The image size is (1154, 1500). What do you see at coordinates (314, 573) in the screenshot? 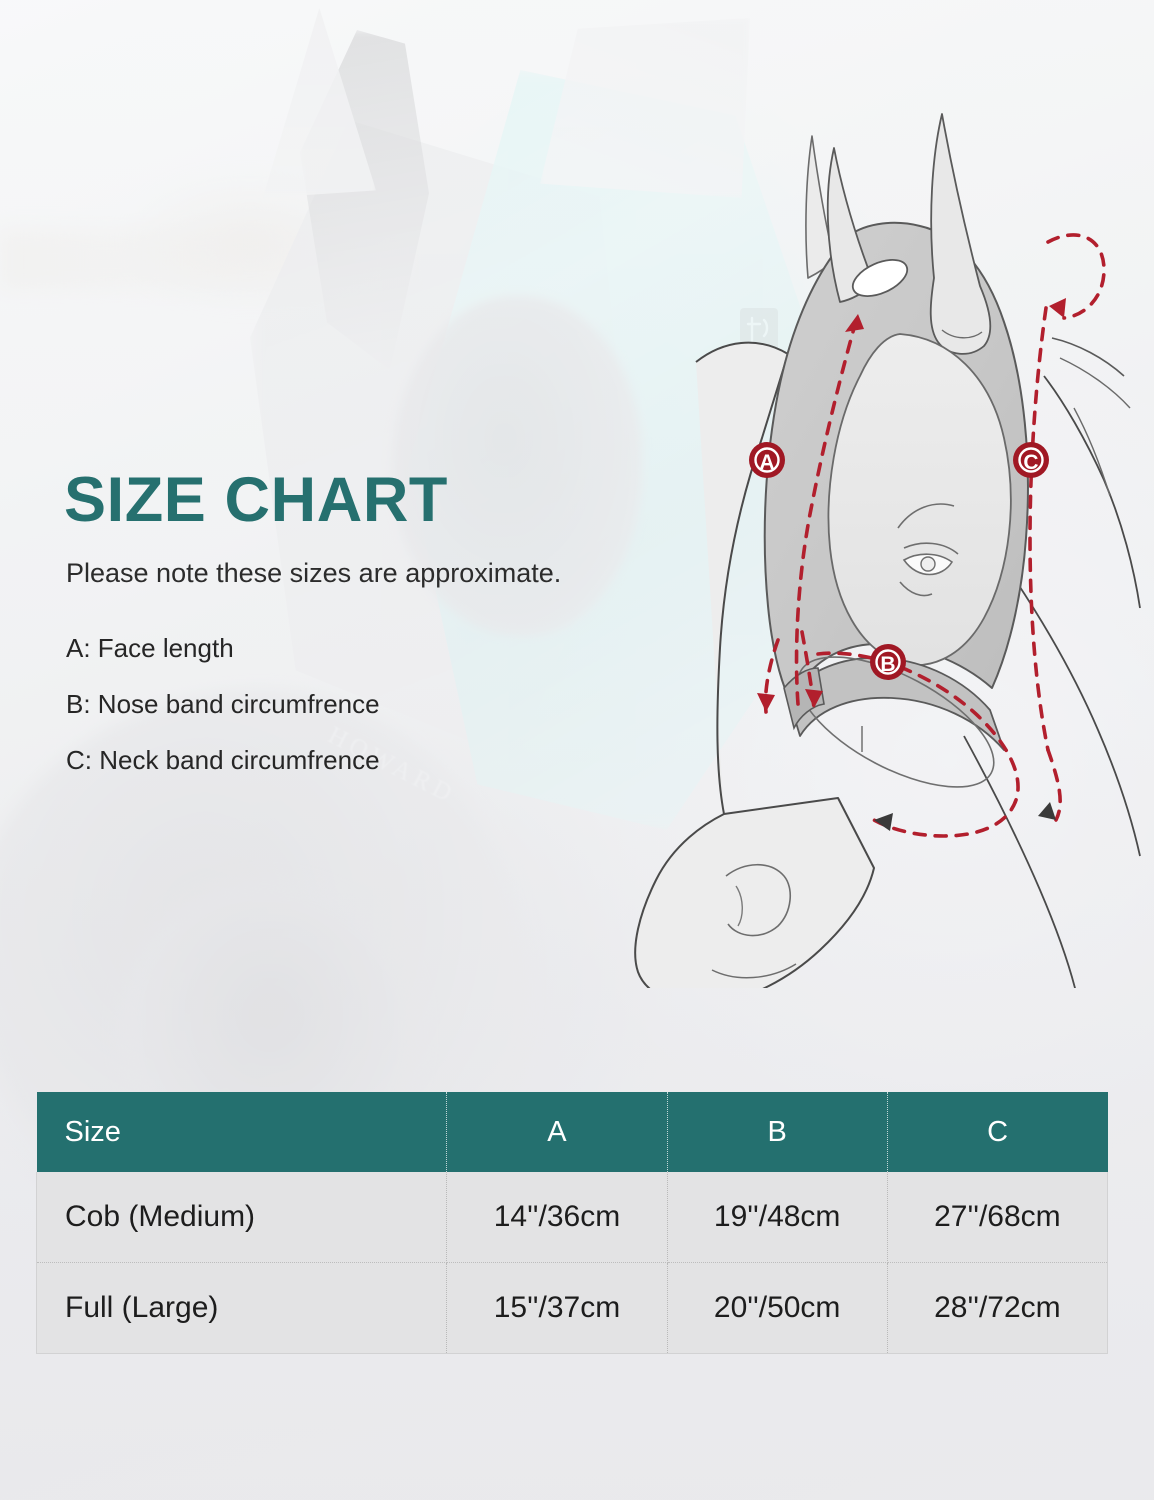
I see `page-subtitle: Please note these sizes are approximate.` at bounding box center [314, 573].